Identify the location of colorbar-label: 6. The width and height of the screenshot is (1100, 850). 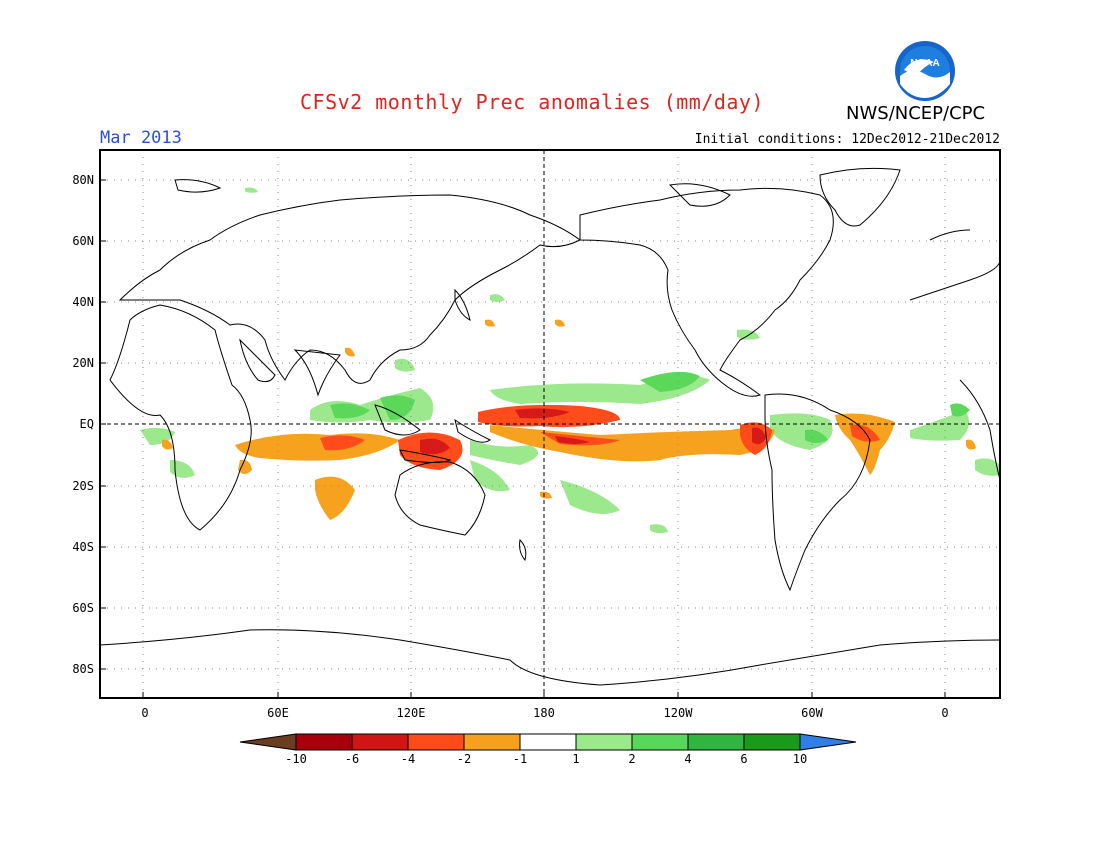
(743, 759).